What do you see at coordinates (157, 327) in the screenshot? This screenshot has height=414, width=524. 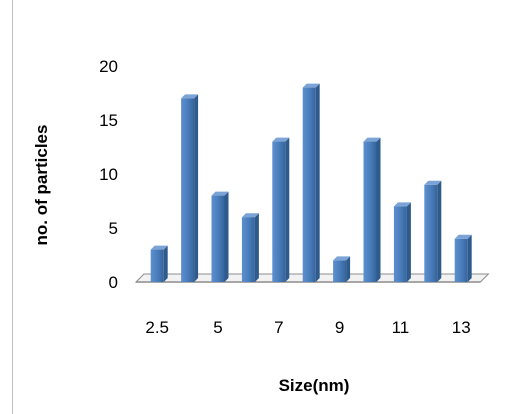 I see `x-tick-label-2.5: 2.5` at bounding box center [157, 327].